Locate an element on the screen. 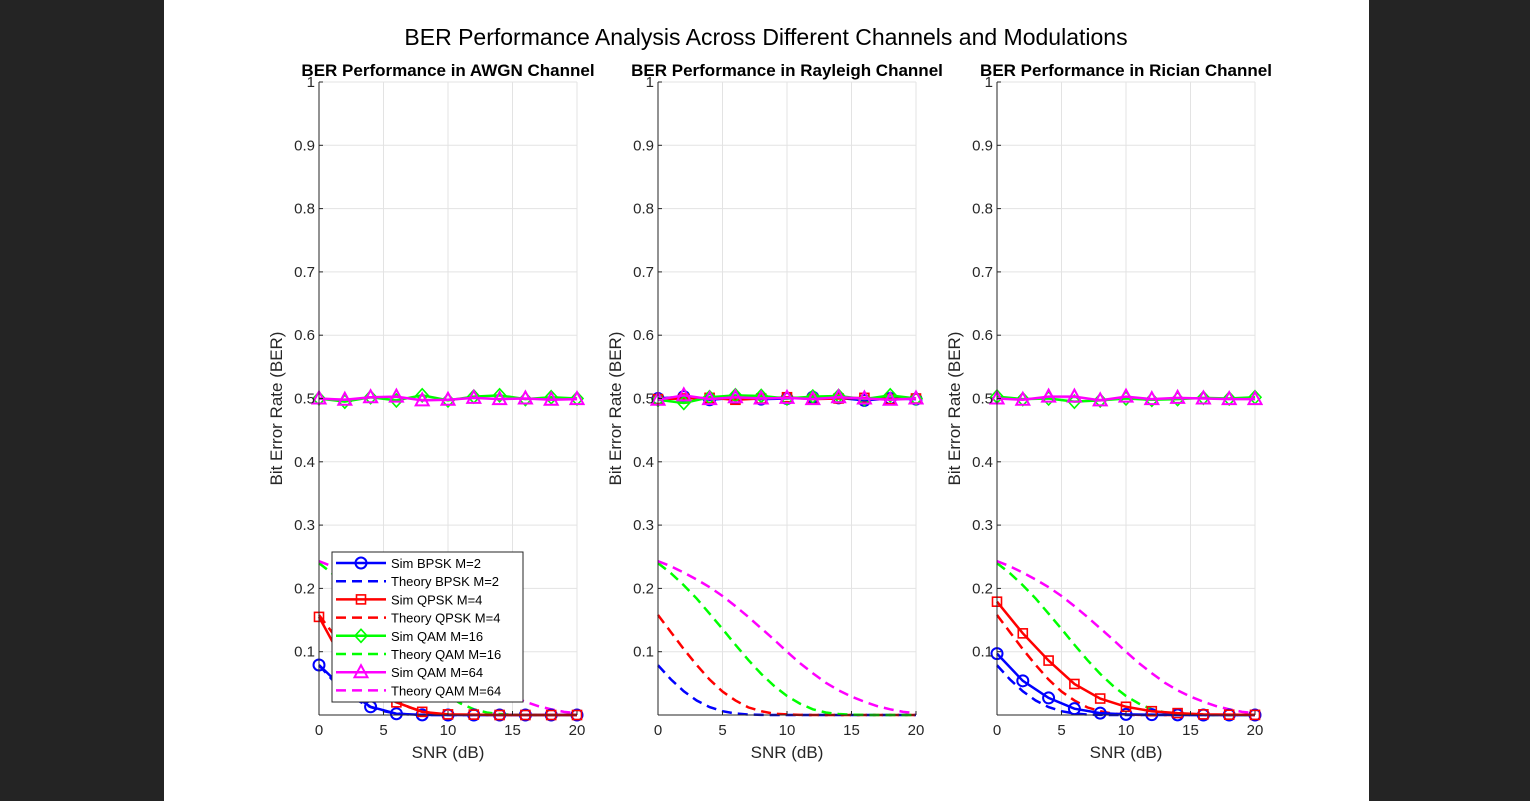 The width and height of the screenshot is (1530, 801). legend-sim-qam-m-64-marker is located at coordinates (361, 671).